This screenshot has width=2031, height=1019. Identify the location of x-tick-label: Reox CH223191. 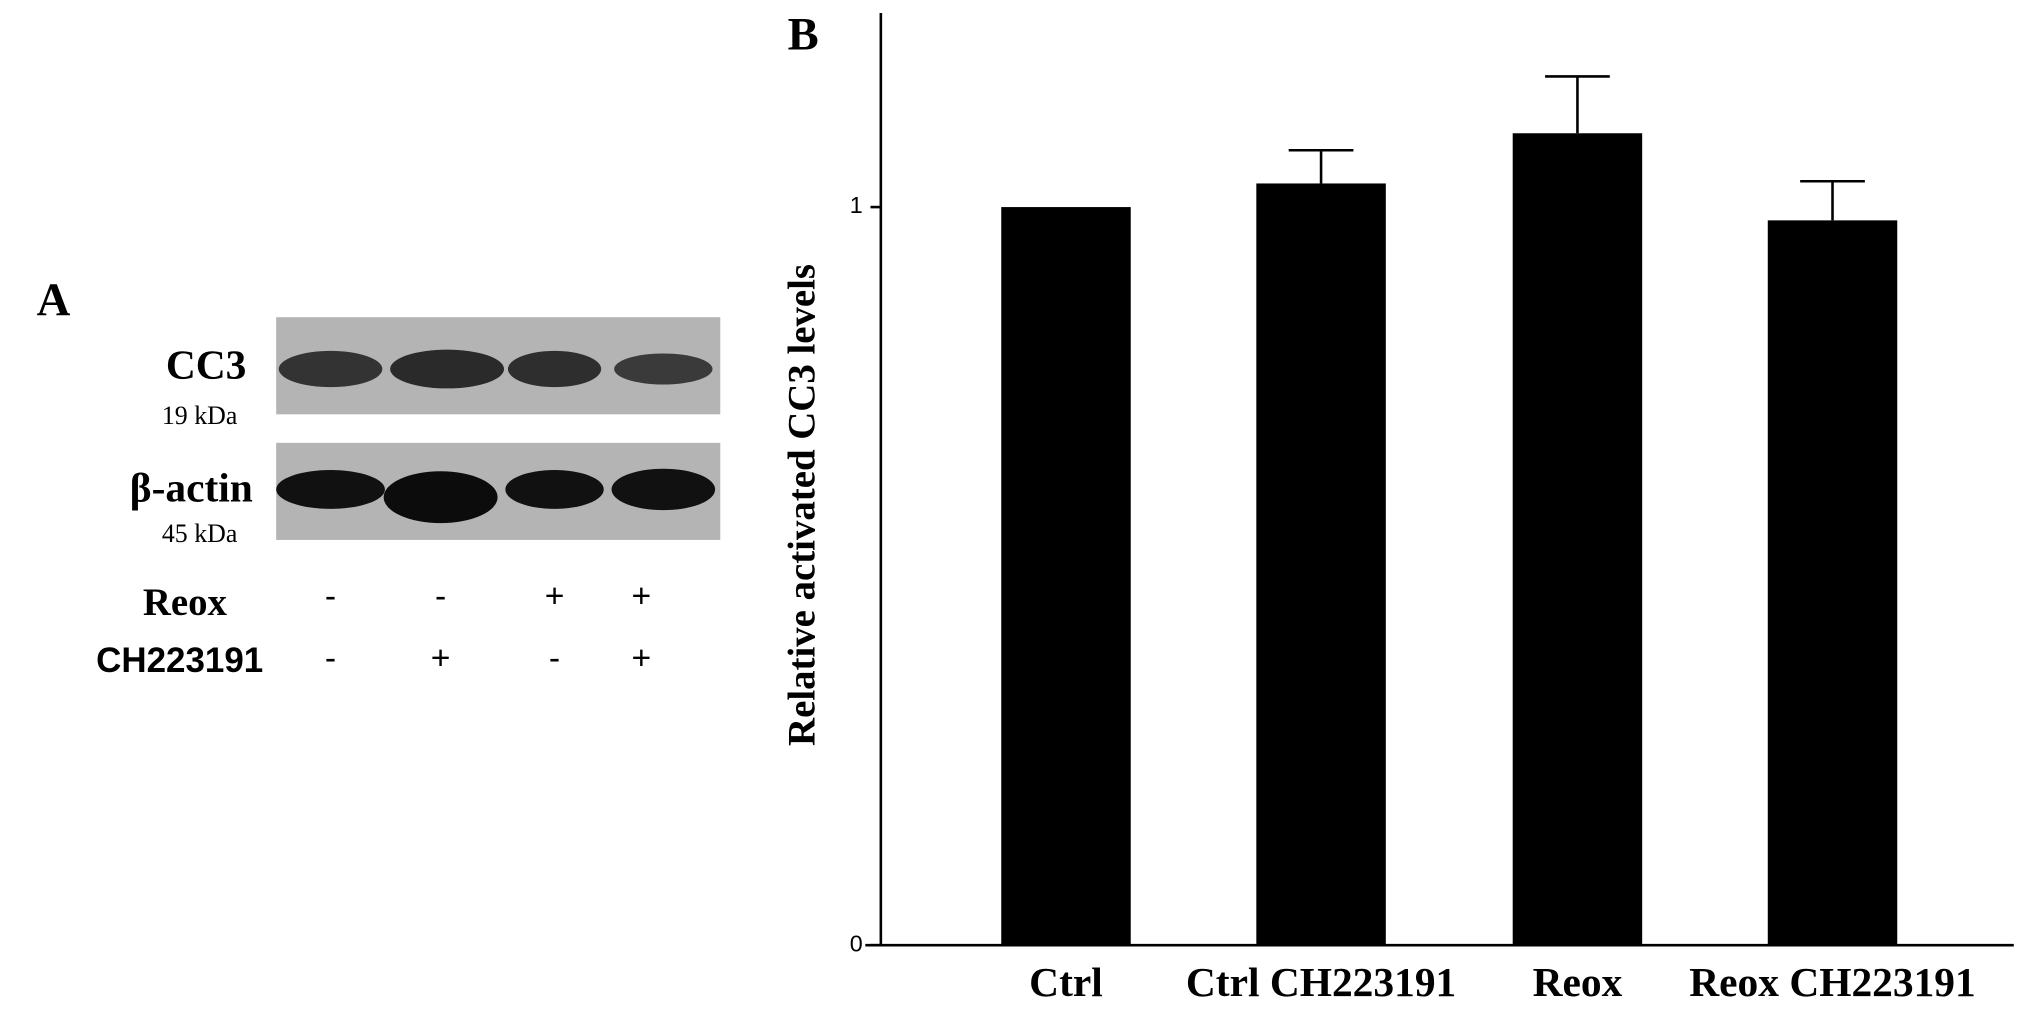
(1832, 982).